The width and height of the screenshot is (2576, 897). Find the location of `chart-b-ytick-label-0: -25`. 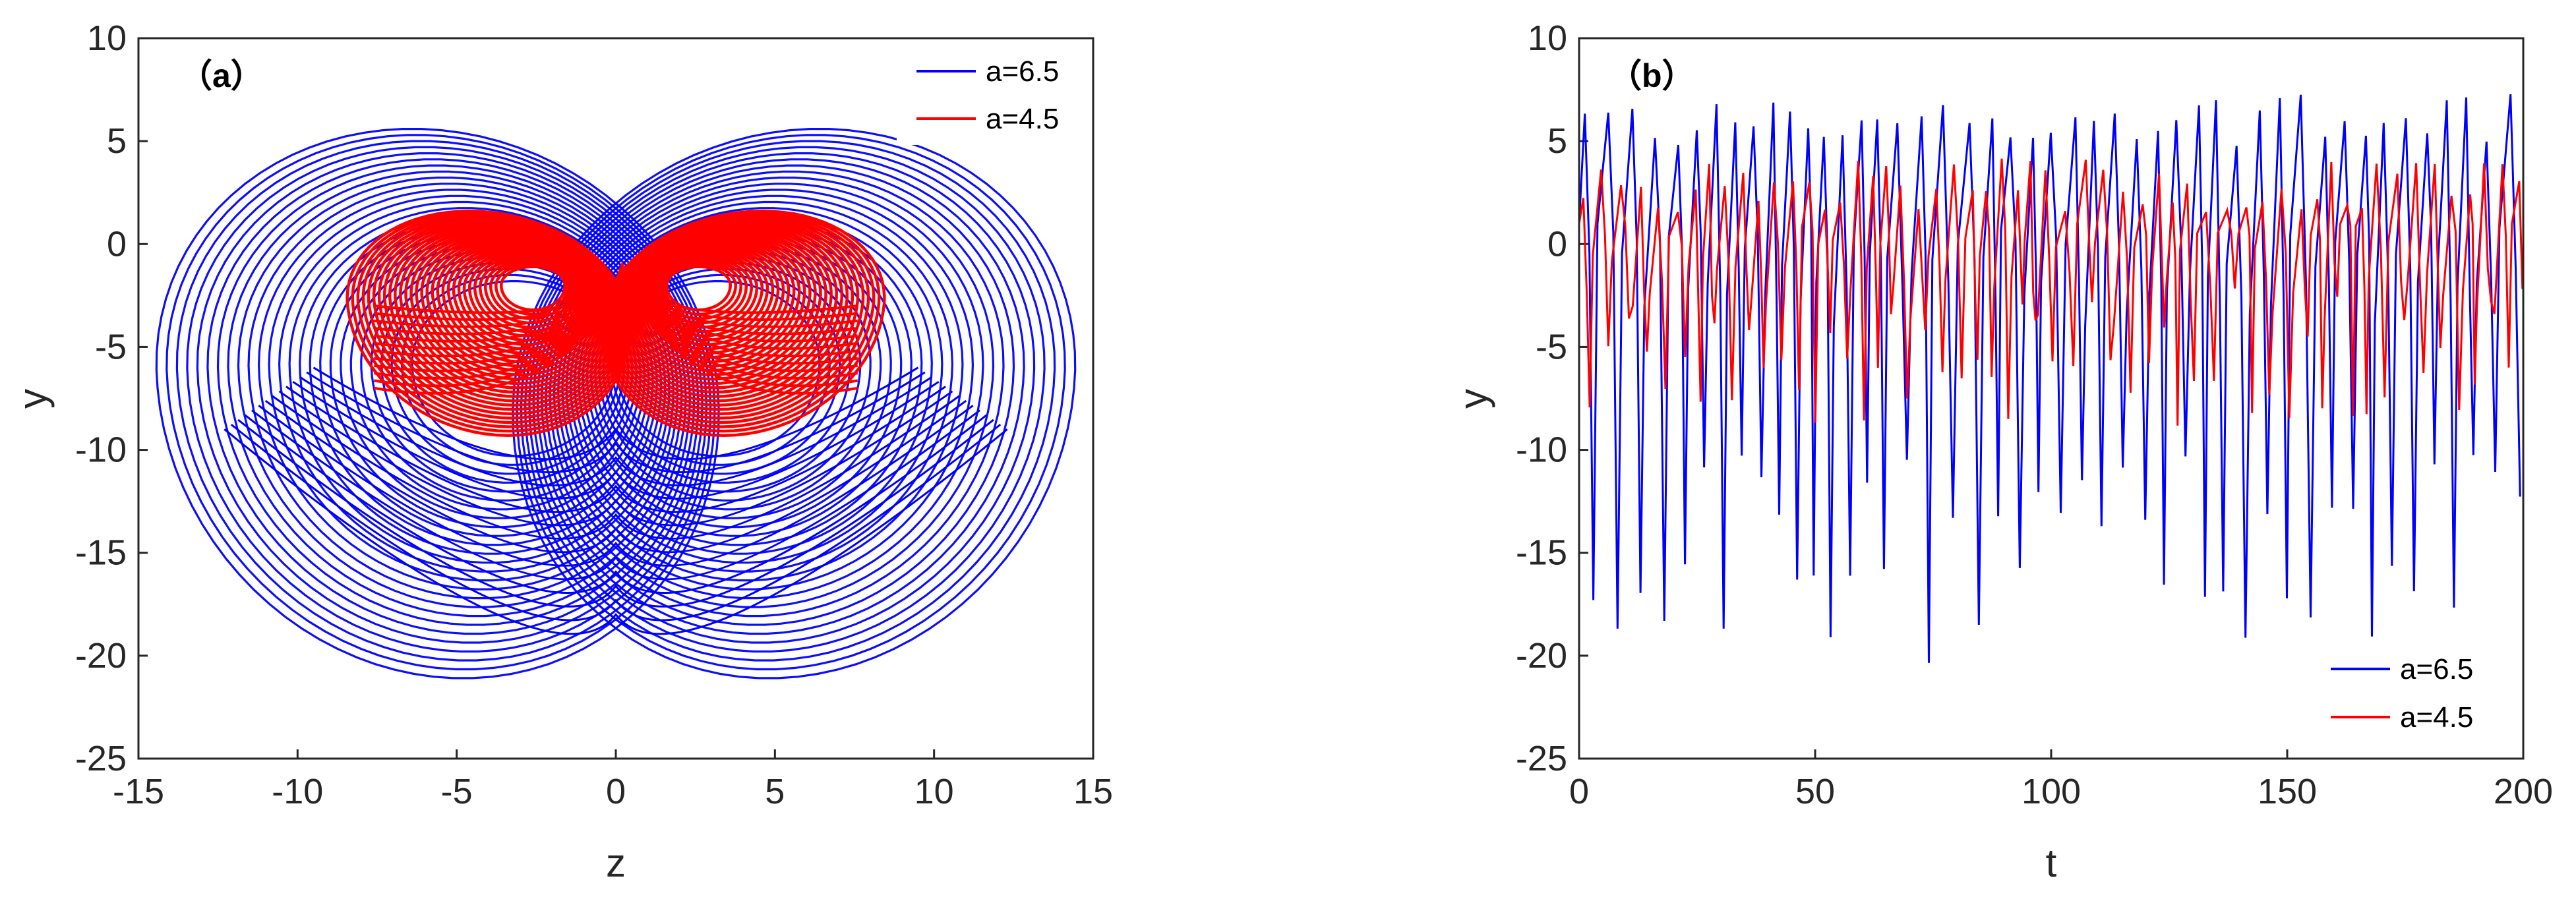

chart-b-ytick-label-0: -25 is located at coordinates (1542, 758).